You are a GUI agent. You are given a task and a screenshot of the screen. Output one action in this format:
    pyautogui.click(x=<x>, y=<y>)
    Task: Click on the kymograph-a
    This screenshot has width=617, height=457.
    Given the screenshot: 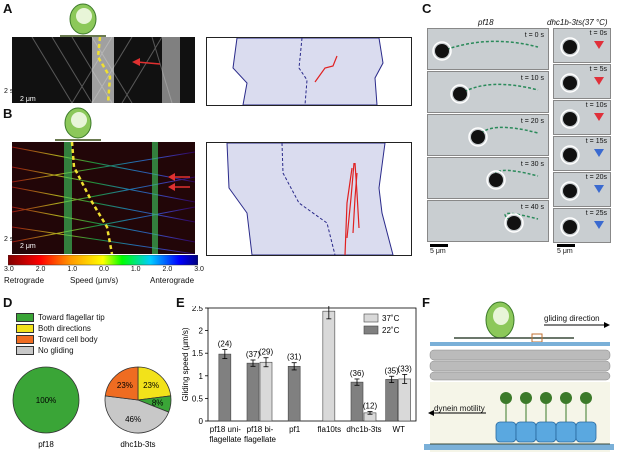 What is the action you would take?
    pyautogui.click(x=103, y=70)
    